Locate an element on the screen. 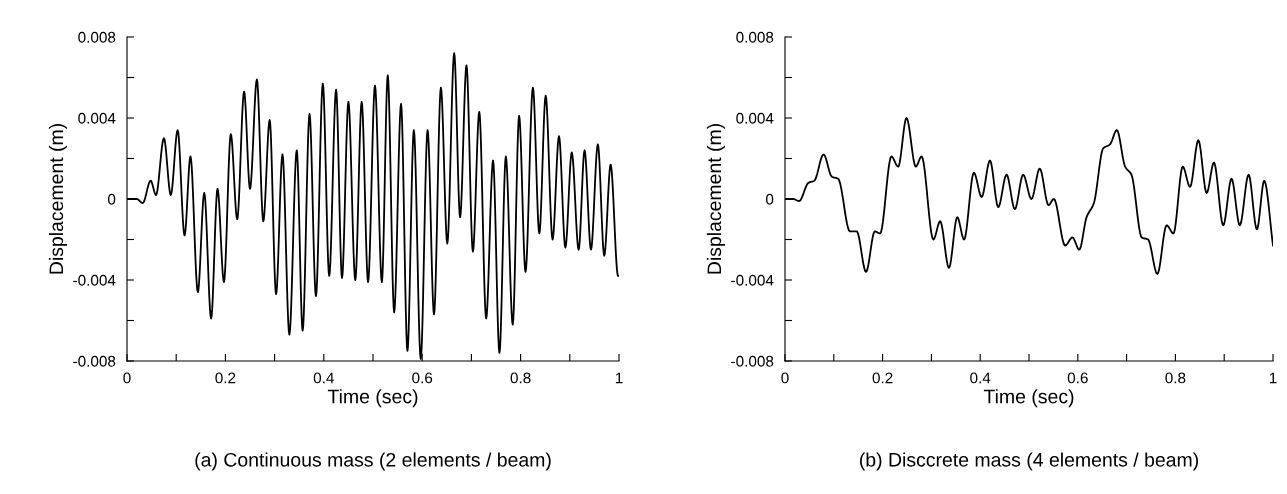  text: (a) Continuous mass (2 elements / beam) is located at coordinates (373, 461).